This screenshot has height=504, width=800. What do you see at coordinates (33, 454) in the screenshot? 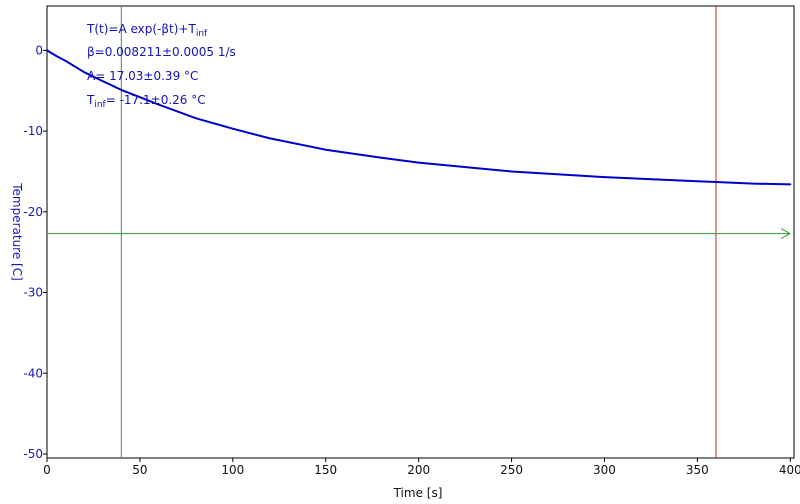
I see `y-tick-label: -50` at bounding box center [33, 454].